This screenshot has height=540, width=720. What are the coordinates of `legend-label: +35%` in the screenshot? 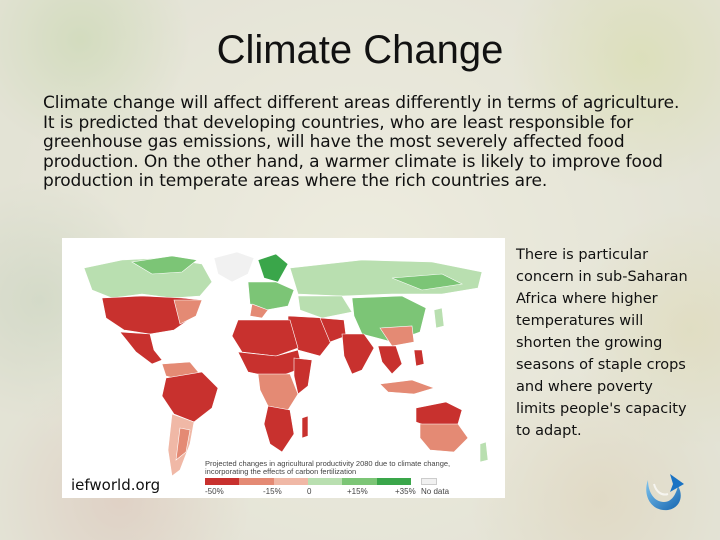 It's located at (405, 491).